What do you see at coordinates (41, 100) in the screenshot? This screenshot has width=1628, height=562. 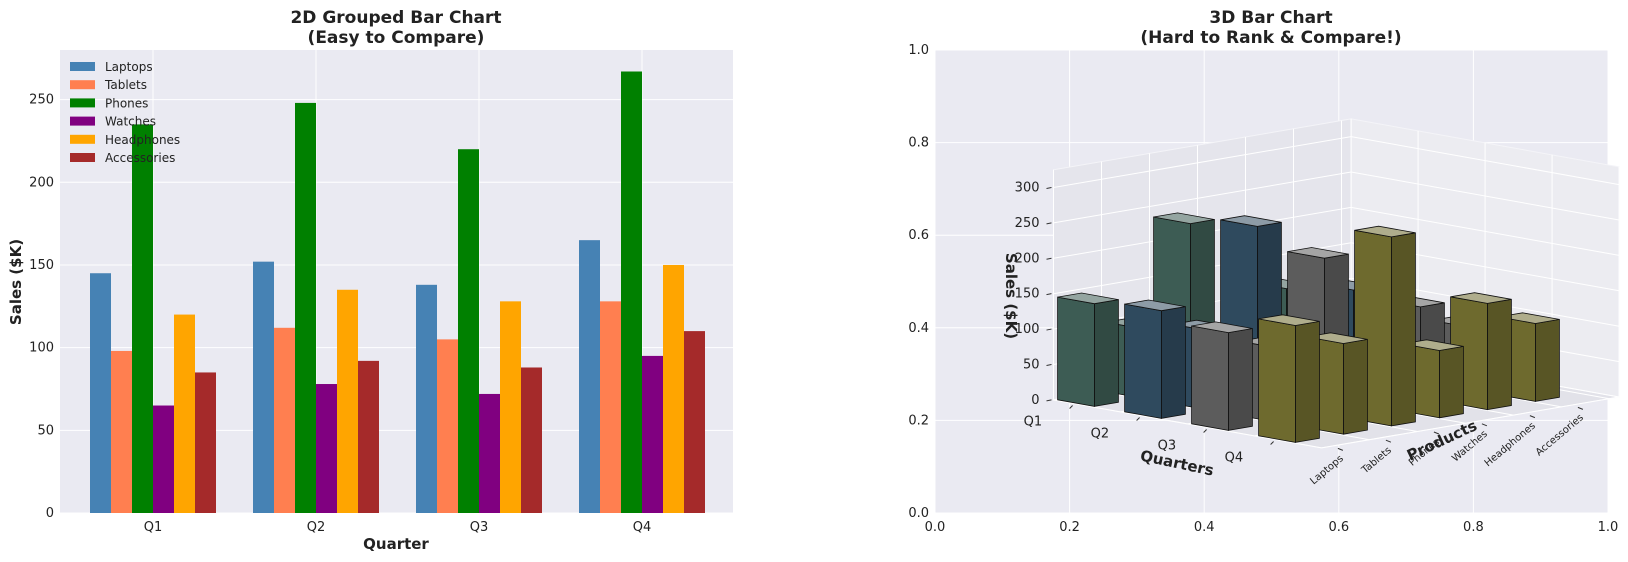 I see `y-tick-label: 250` at bounding box center [41, 100].